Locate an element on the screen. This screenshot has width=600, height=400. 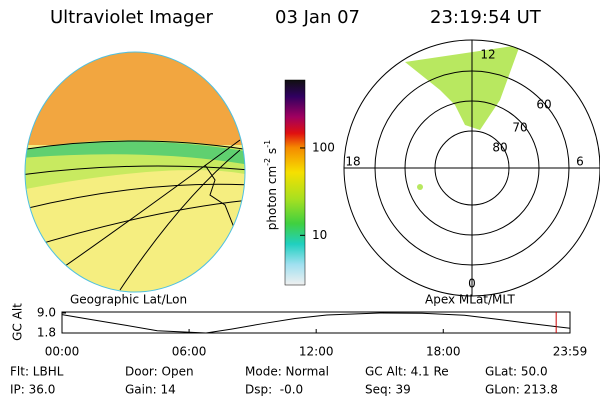
info-text: Mode: Normal is located at coordinates (287, 372).